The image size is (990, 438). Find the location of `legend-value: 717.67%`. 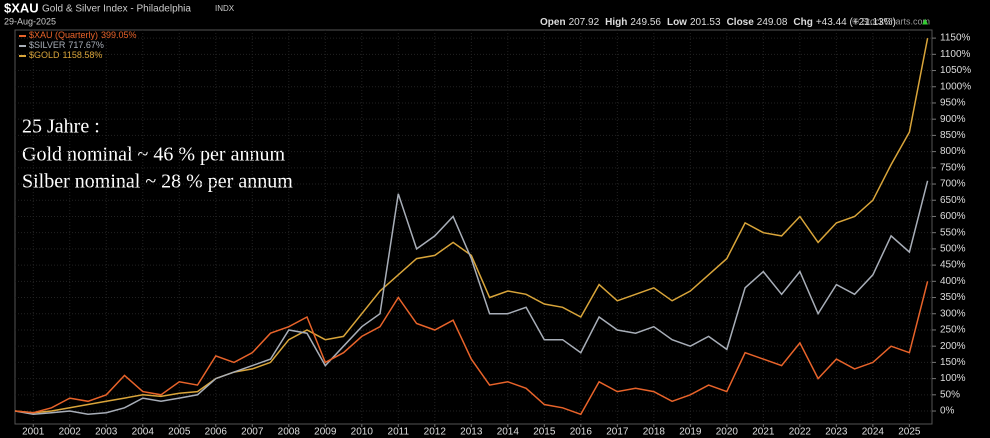

legend-value: 717.67% is located at coordinates (86, 45).